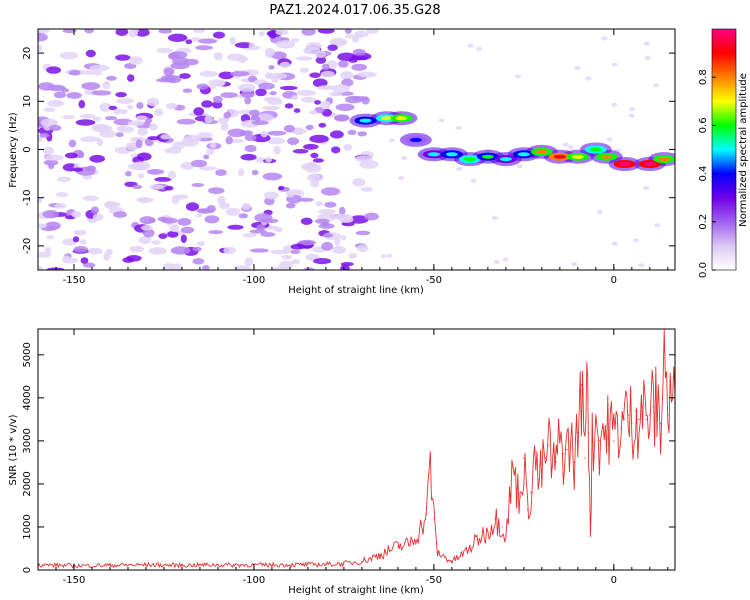  I want to click on tick-label: -50, so click(434, 280).